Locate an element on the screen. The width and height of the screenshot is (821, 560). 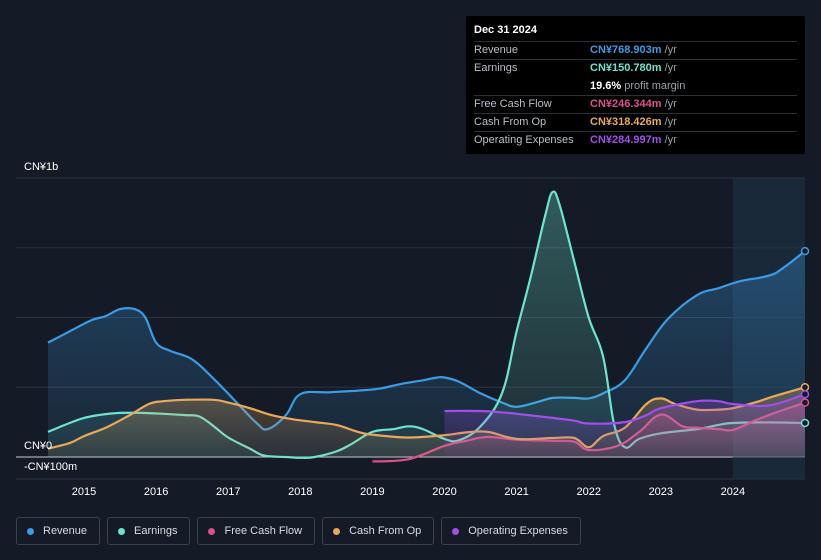
free-cash-flow-endpoint is located at coordinates (805, 402).